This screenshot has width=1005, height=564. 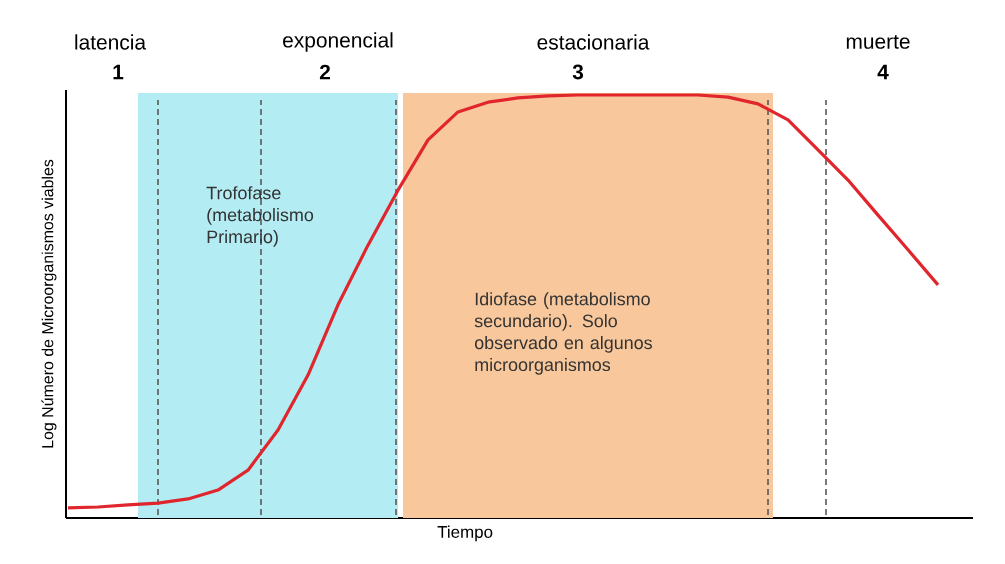 I want to click on text: exponencial, so click(x=338, y=42).